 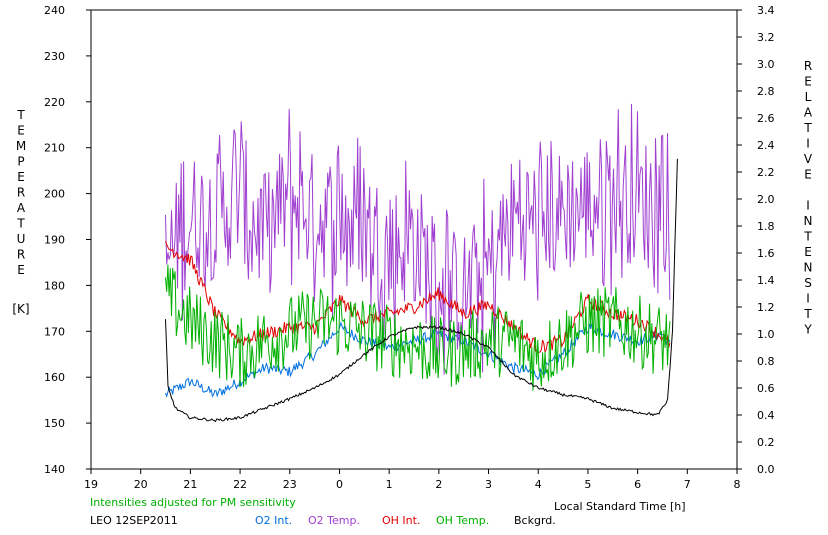 What do you see at coordinates (193, 502) in the screenshot?
I see `chart-note: Intensities adjusted for PM sensitivity` at bounding box center [193, 502].